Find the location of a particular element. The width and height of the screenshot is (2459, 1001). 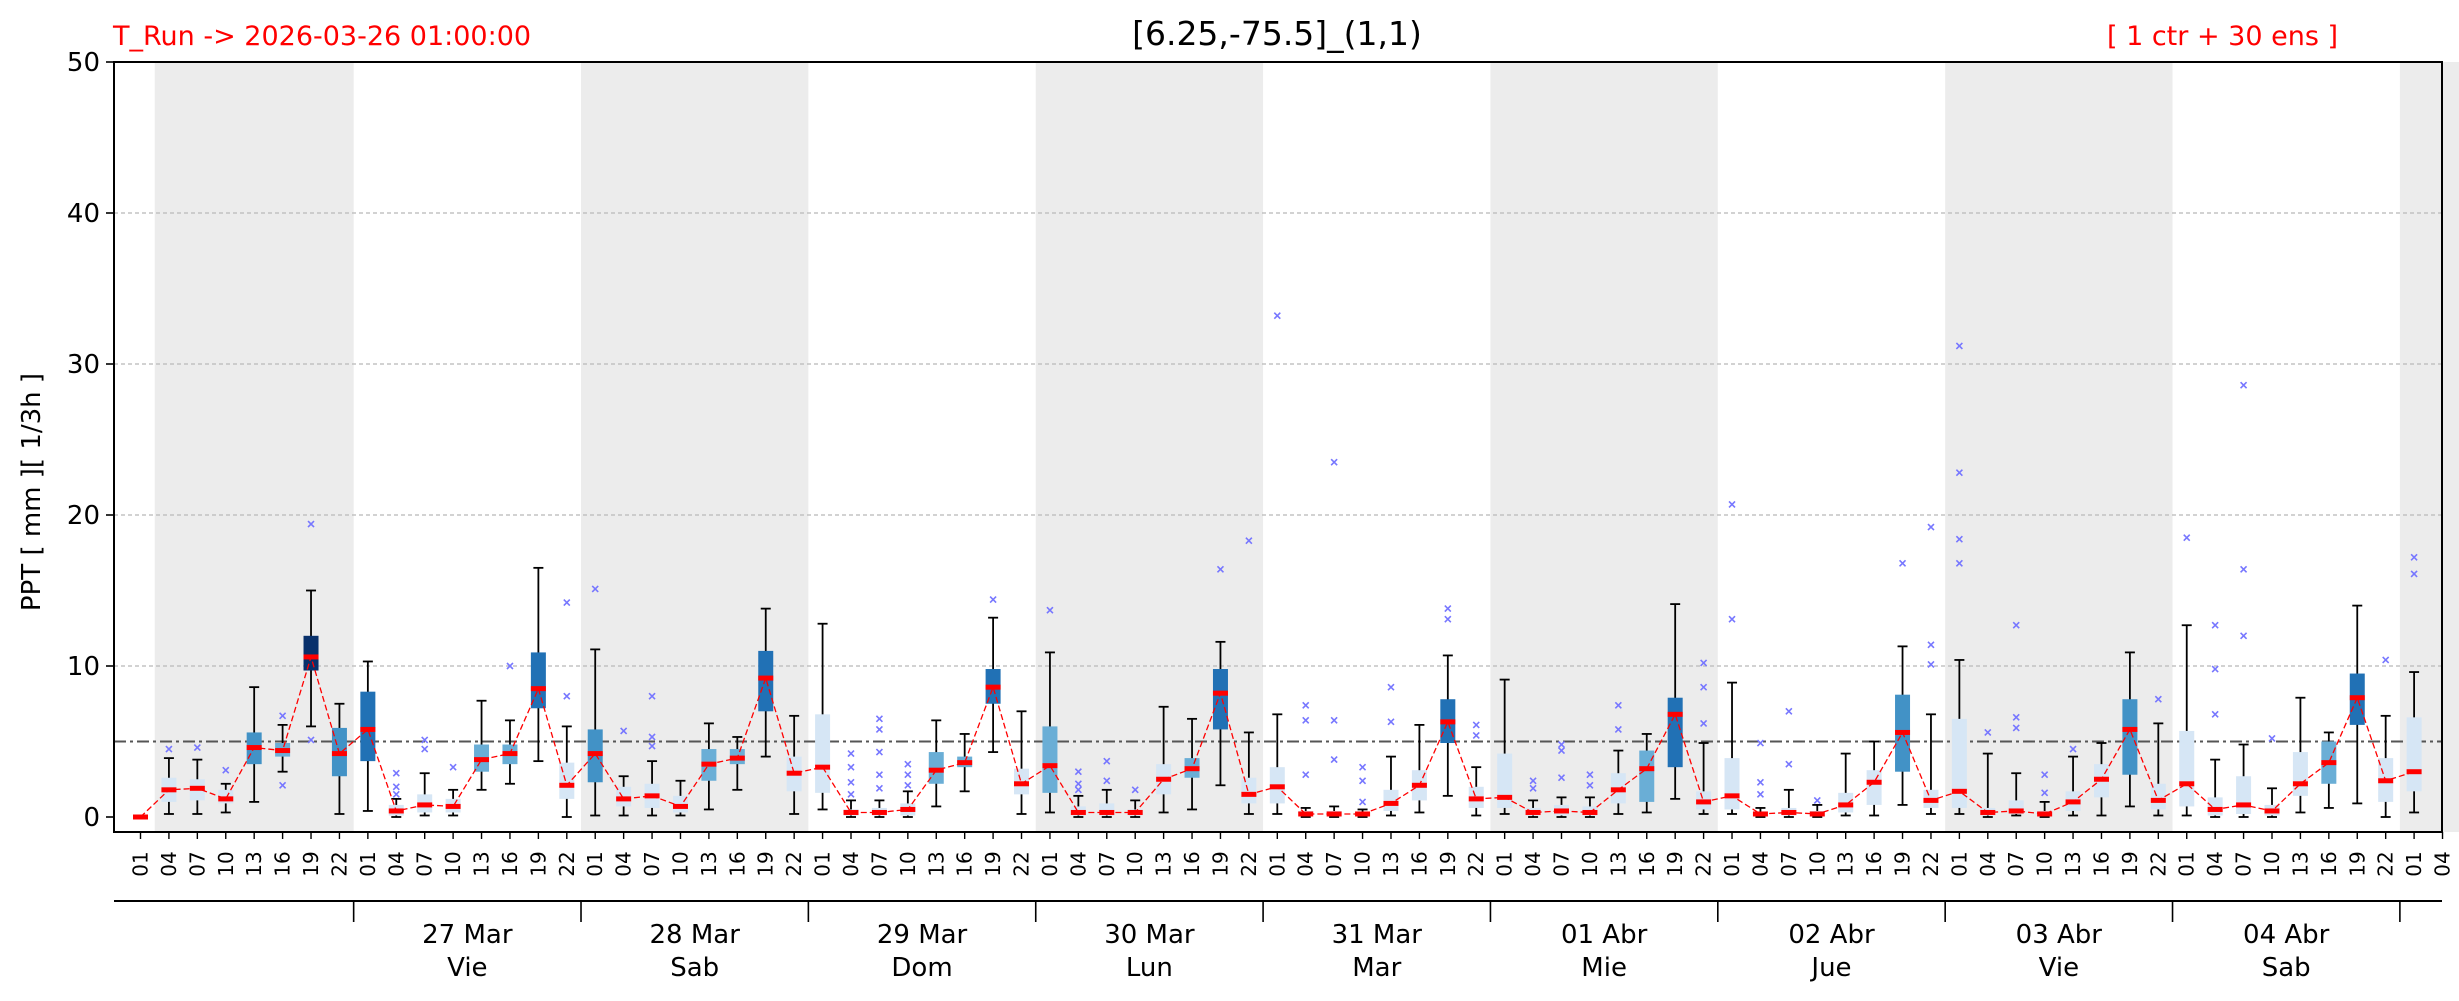

y-axis: 0 10 20 30 40 50 is located at coordinates (90, 440).